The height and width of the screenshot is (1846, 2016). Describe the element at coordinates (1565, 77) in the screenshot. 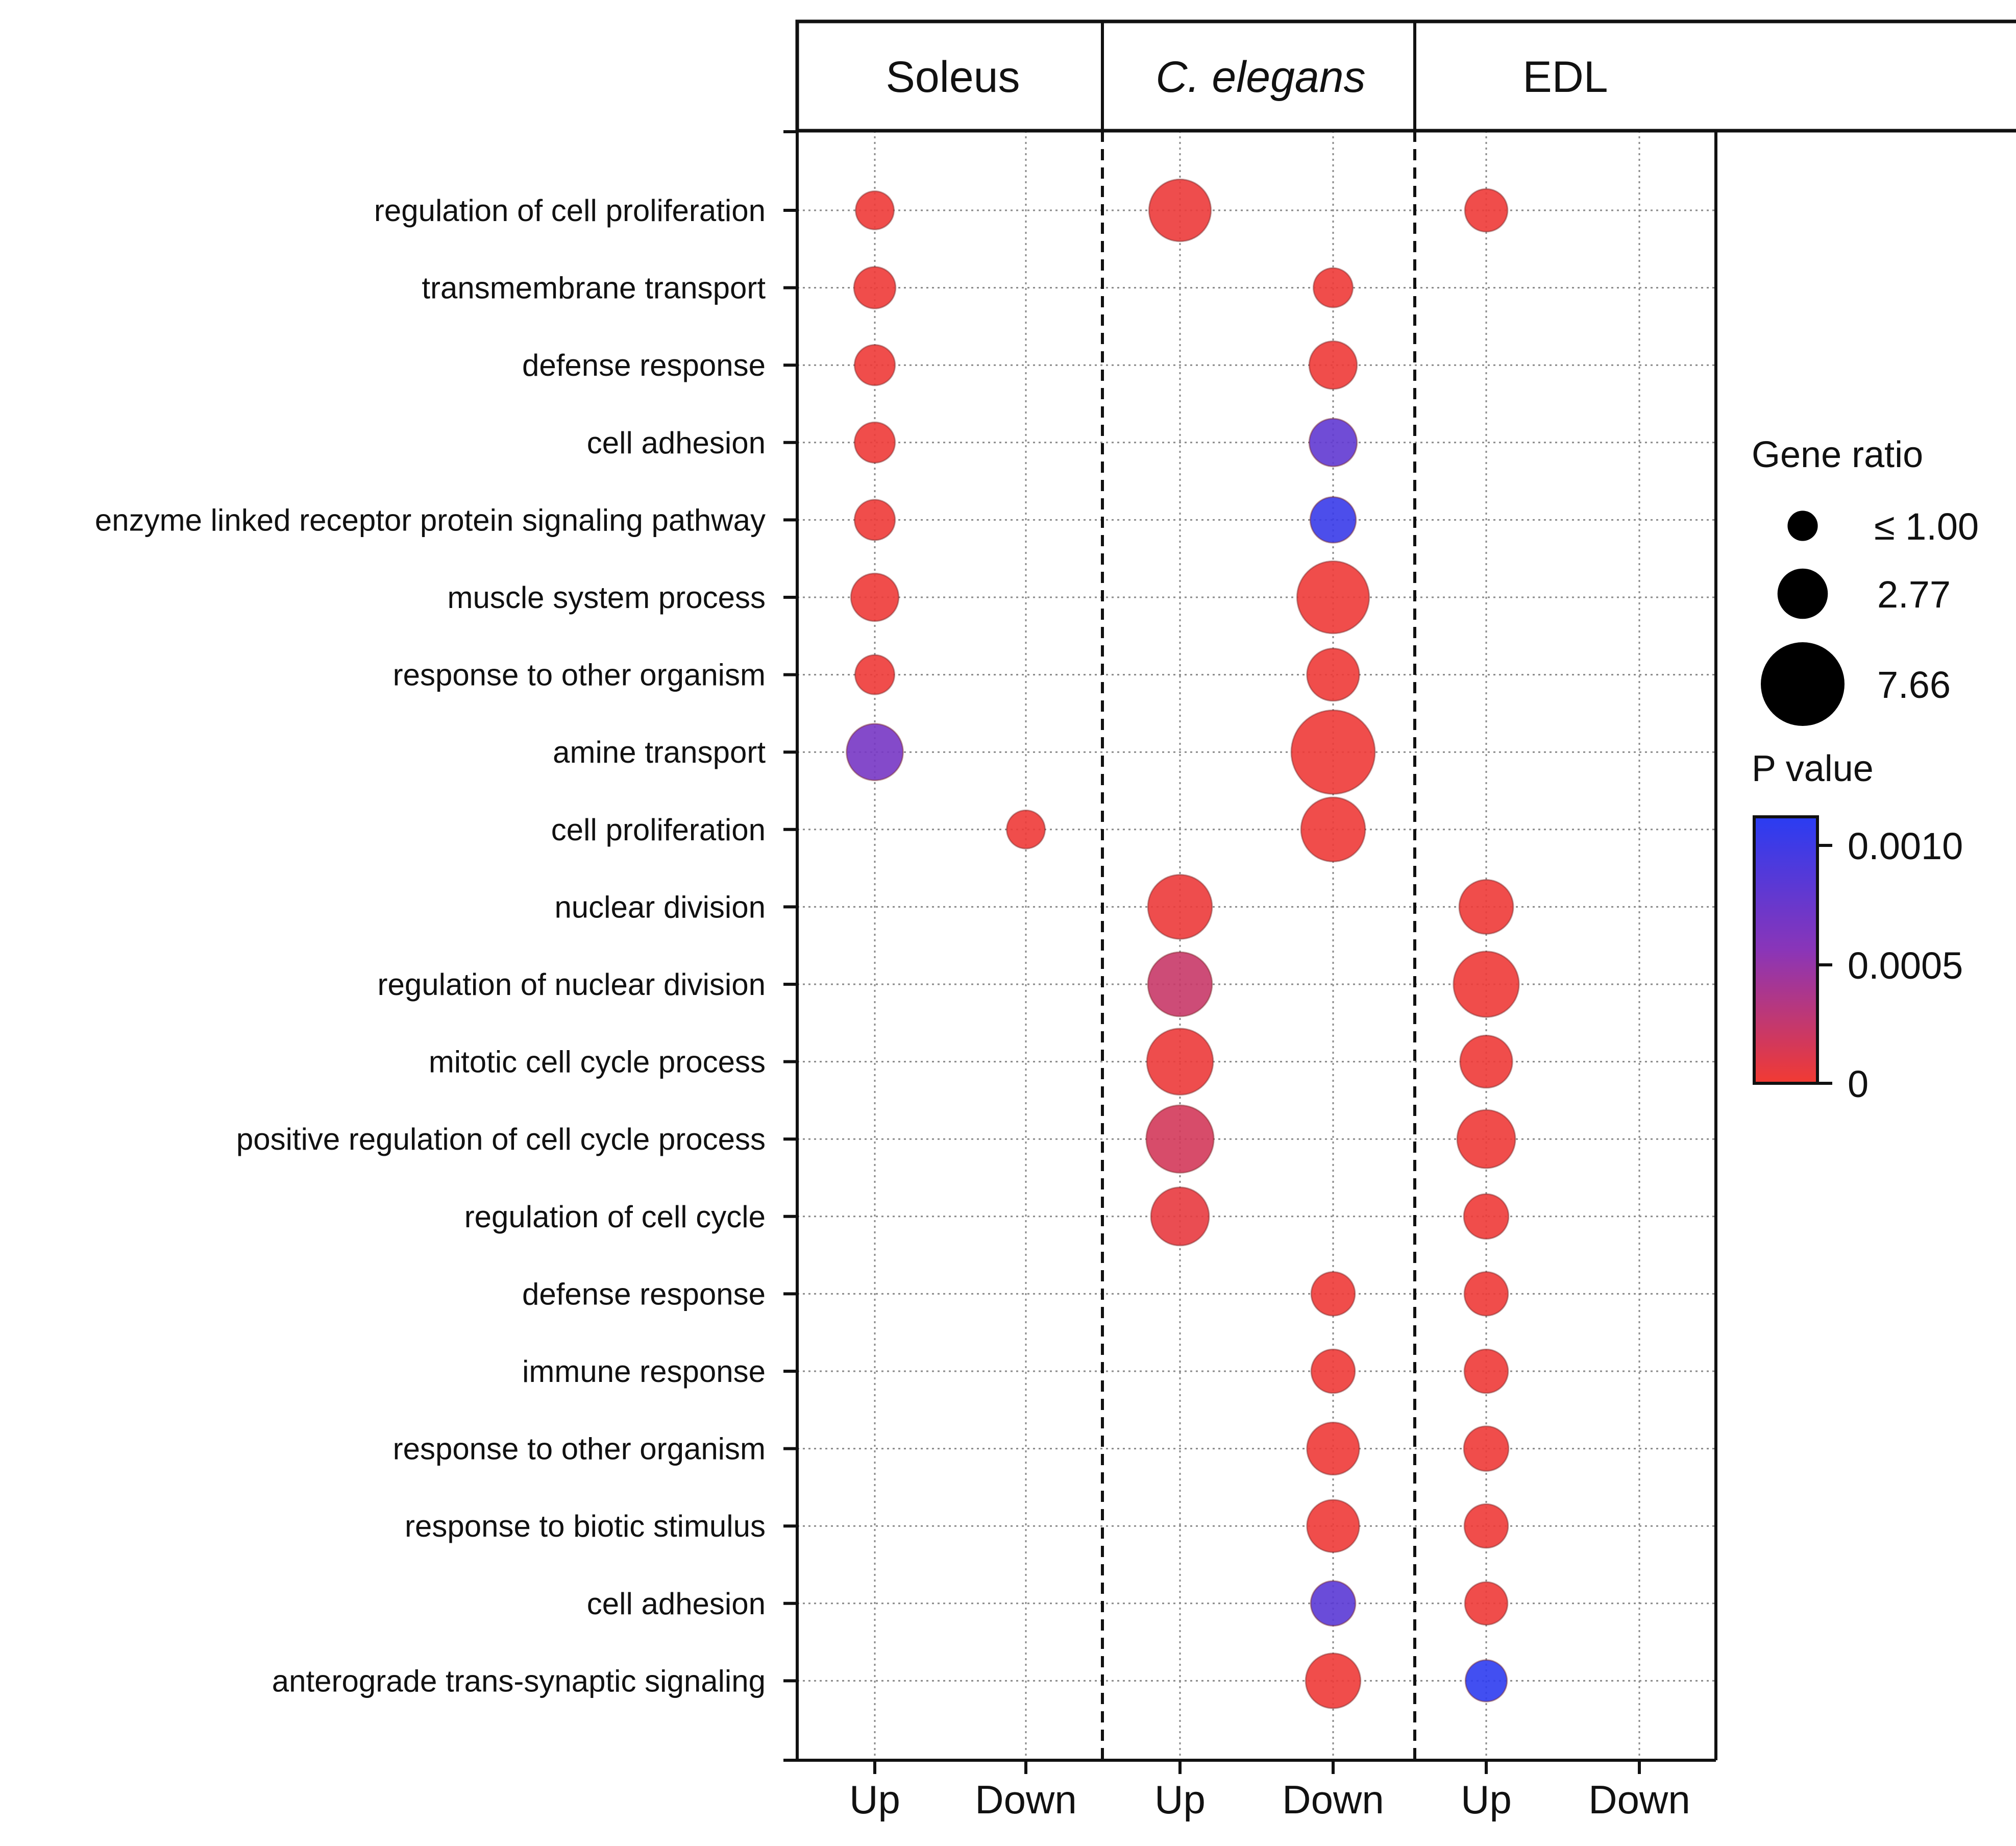

I see `panel-title-edl: EDL` at that location.